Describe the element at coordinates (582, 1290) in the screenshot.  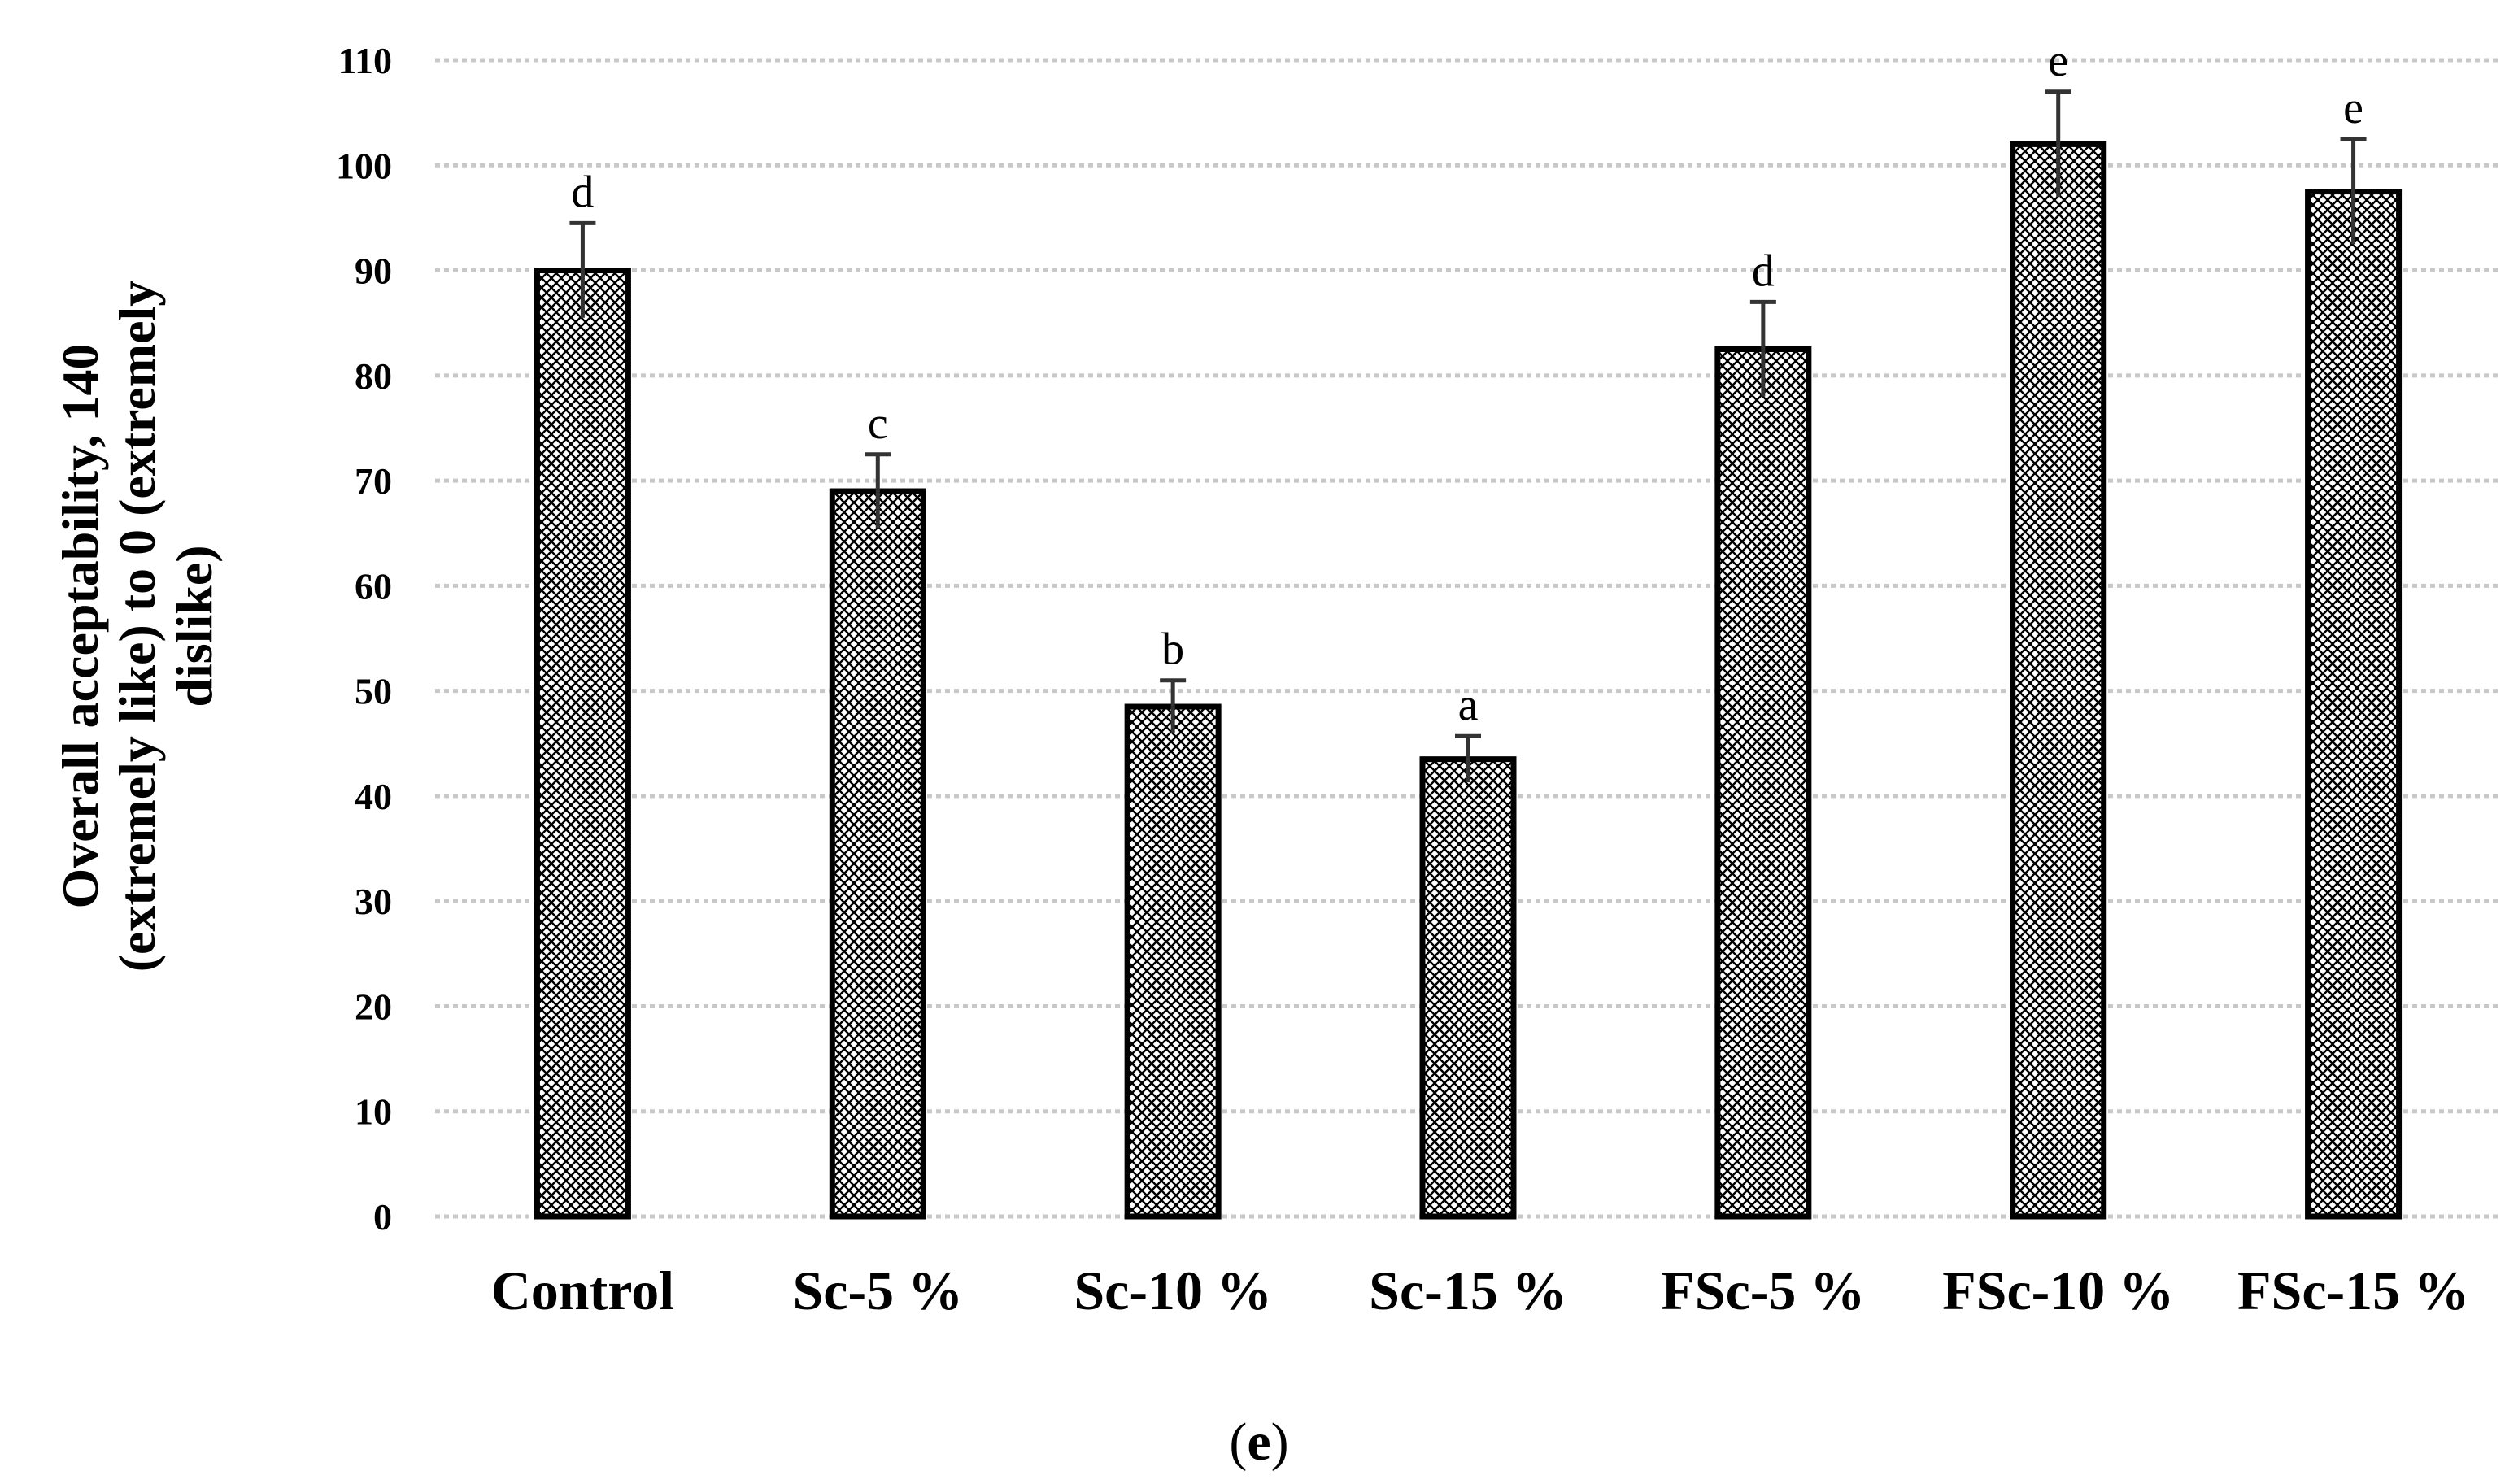
I see `category-label: Control` at that location.